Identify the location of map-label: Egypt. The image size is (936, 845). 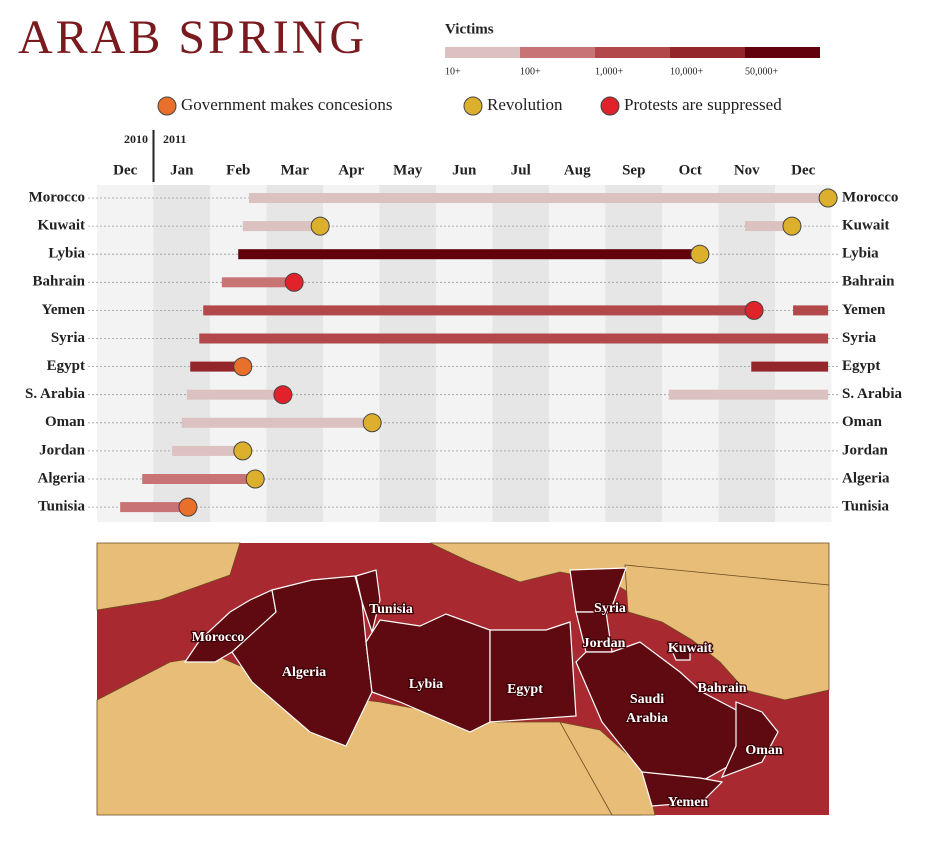
(525, 689).